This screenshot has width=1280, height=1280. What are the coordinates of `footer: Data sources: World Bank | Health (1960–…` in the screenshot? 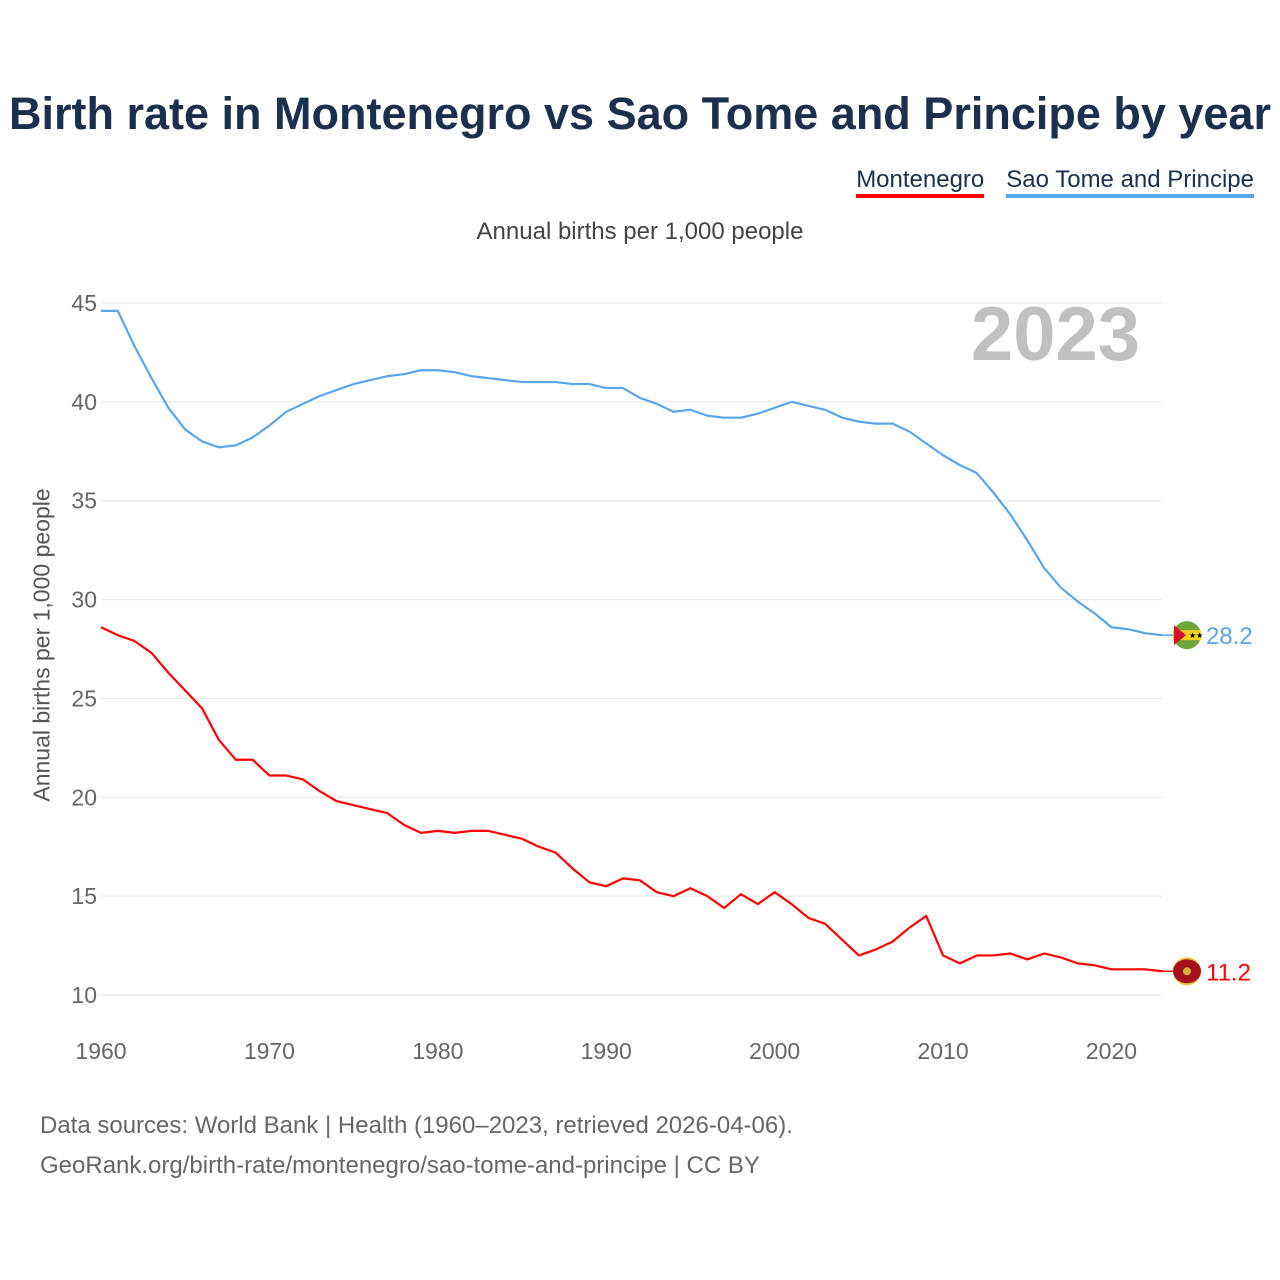 It's located at (416, 1146).